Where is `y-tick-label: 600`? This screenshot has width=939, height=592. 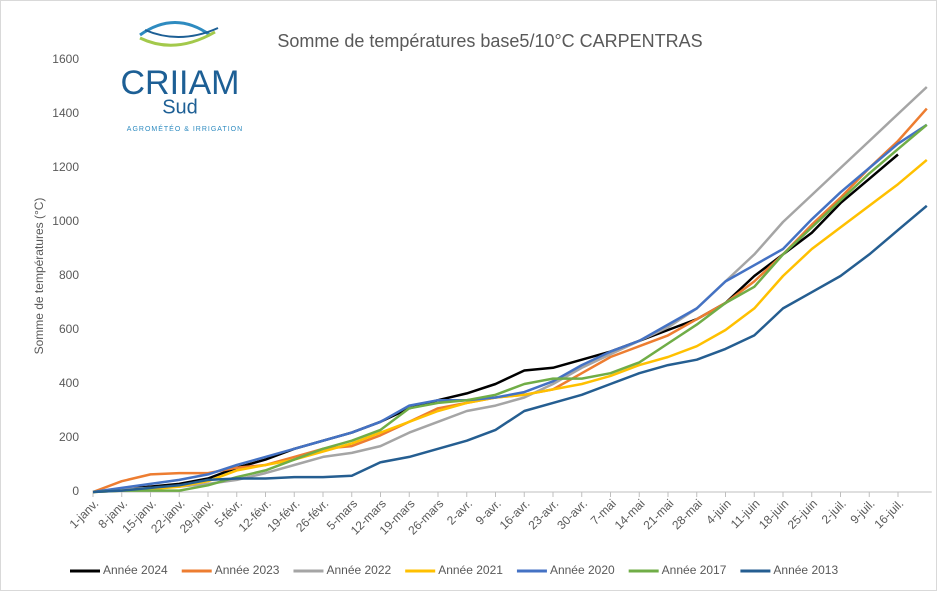
y-tick-label: 600 is located at coordinates (69, 329).